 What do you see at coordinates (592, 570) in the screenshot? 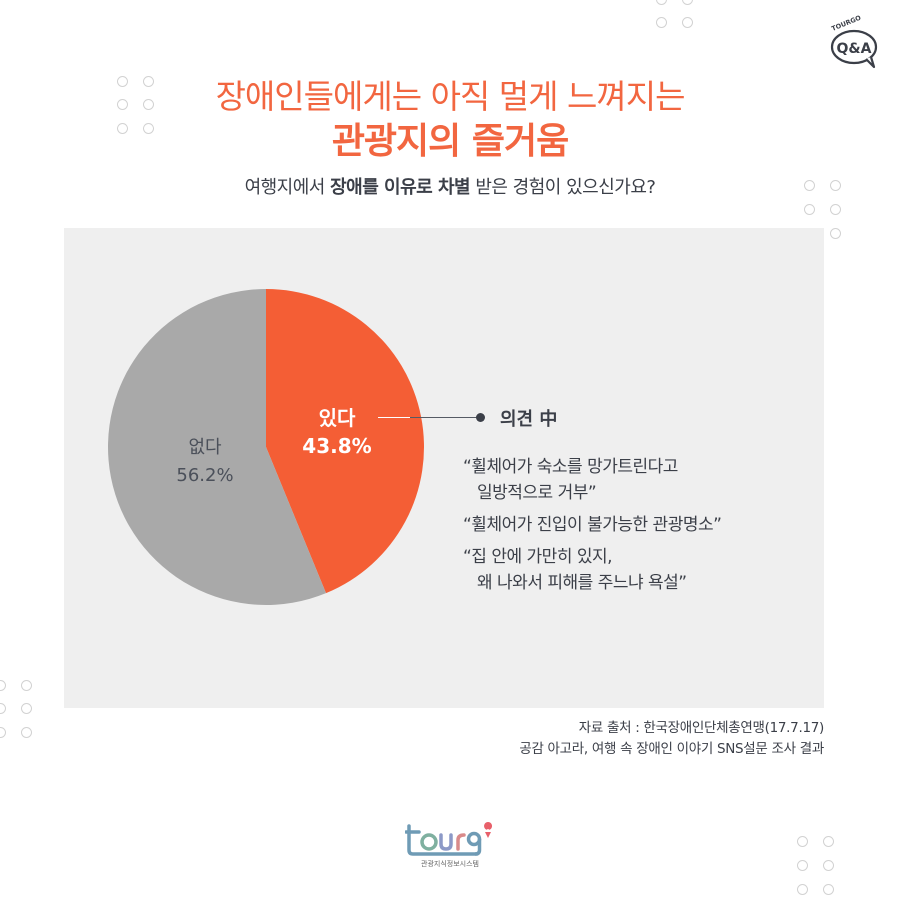
I see `quote-item: “집 안에 가만히 있지, 왜 나와서 피해를 주느냐 욕설”` at bounding box center [592, 570].